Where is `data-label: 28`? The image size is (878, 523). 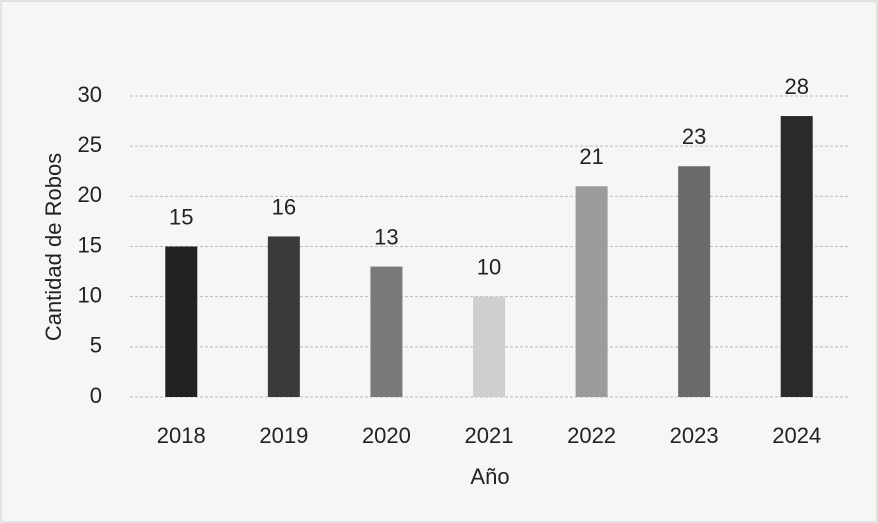
data-label: 28 is located at coordinates (796, 86).